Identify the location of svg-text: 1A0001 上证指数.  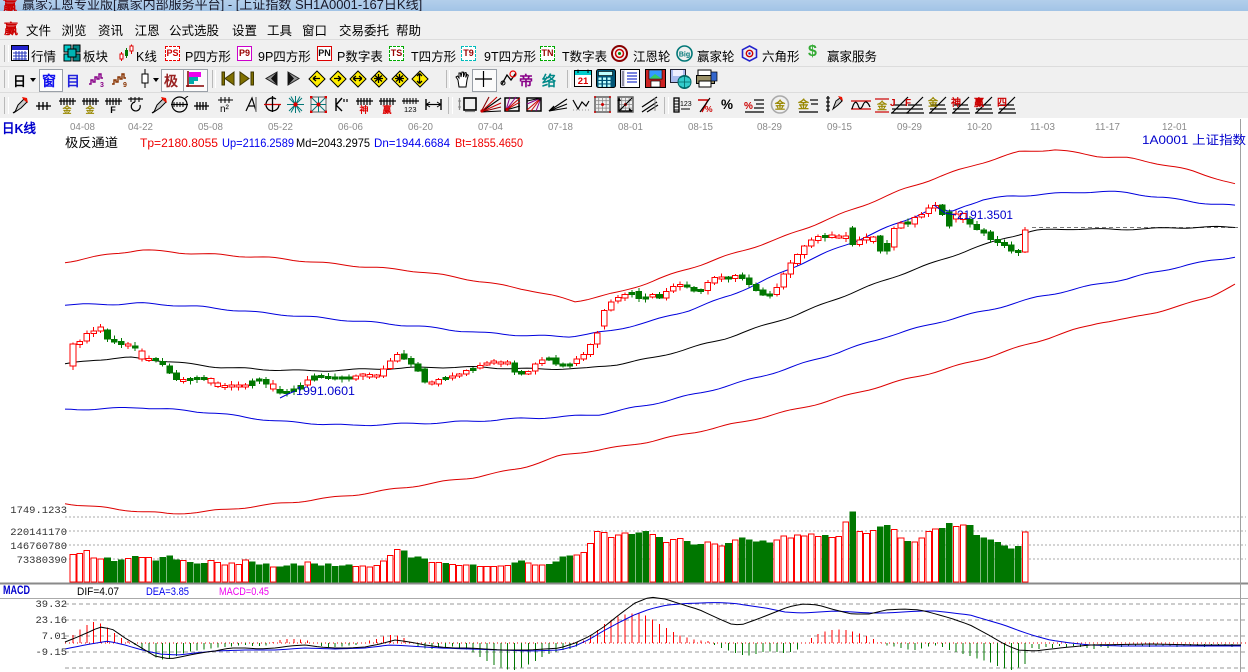
(1194, 139).